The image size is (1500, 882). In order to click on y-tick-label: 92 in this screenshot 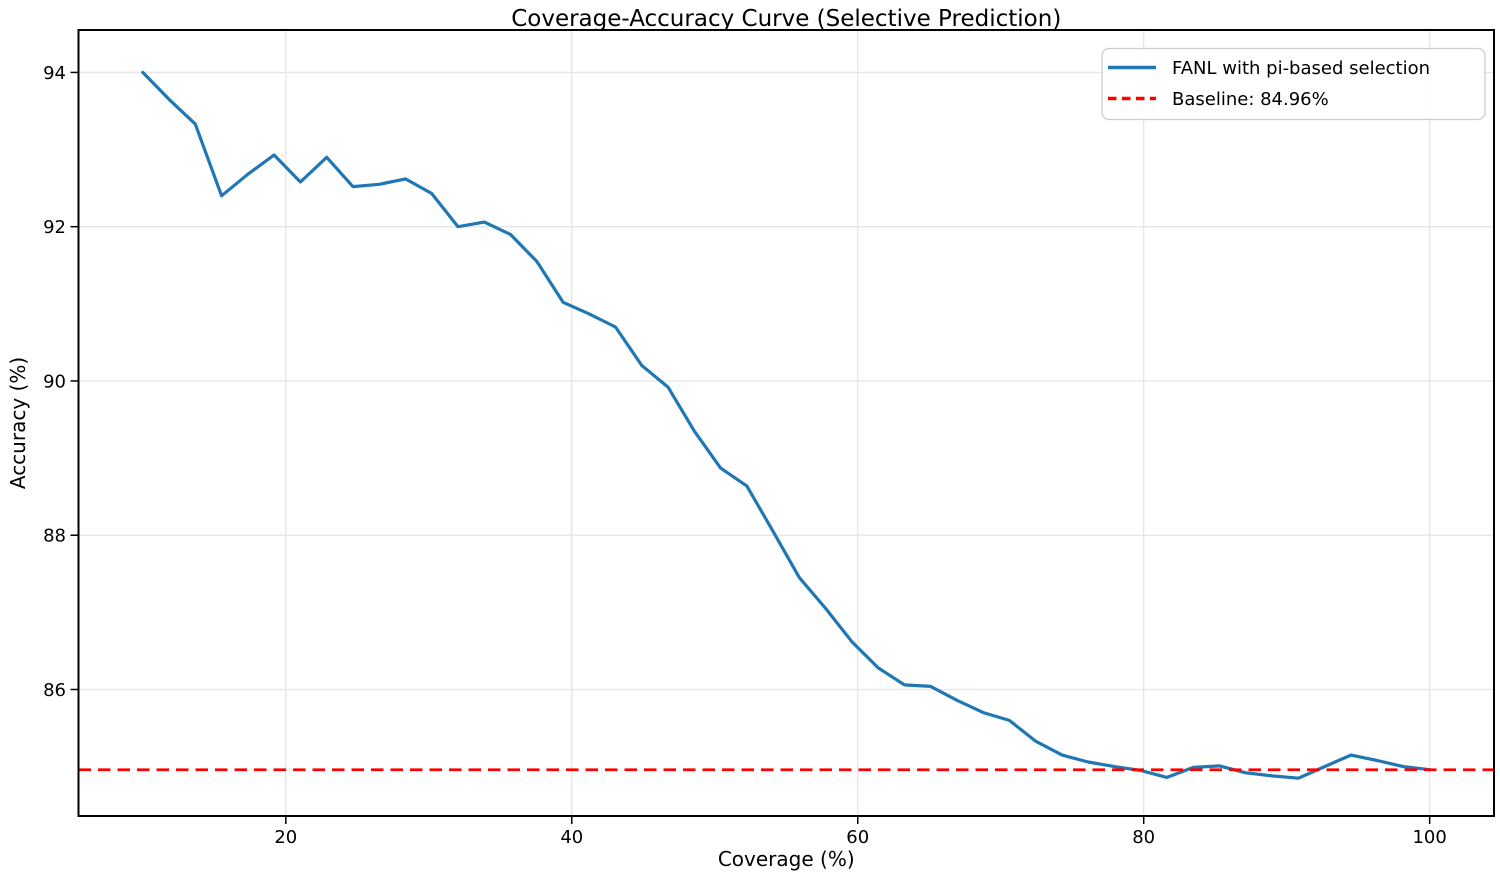, I will do `click(54, 227)`.